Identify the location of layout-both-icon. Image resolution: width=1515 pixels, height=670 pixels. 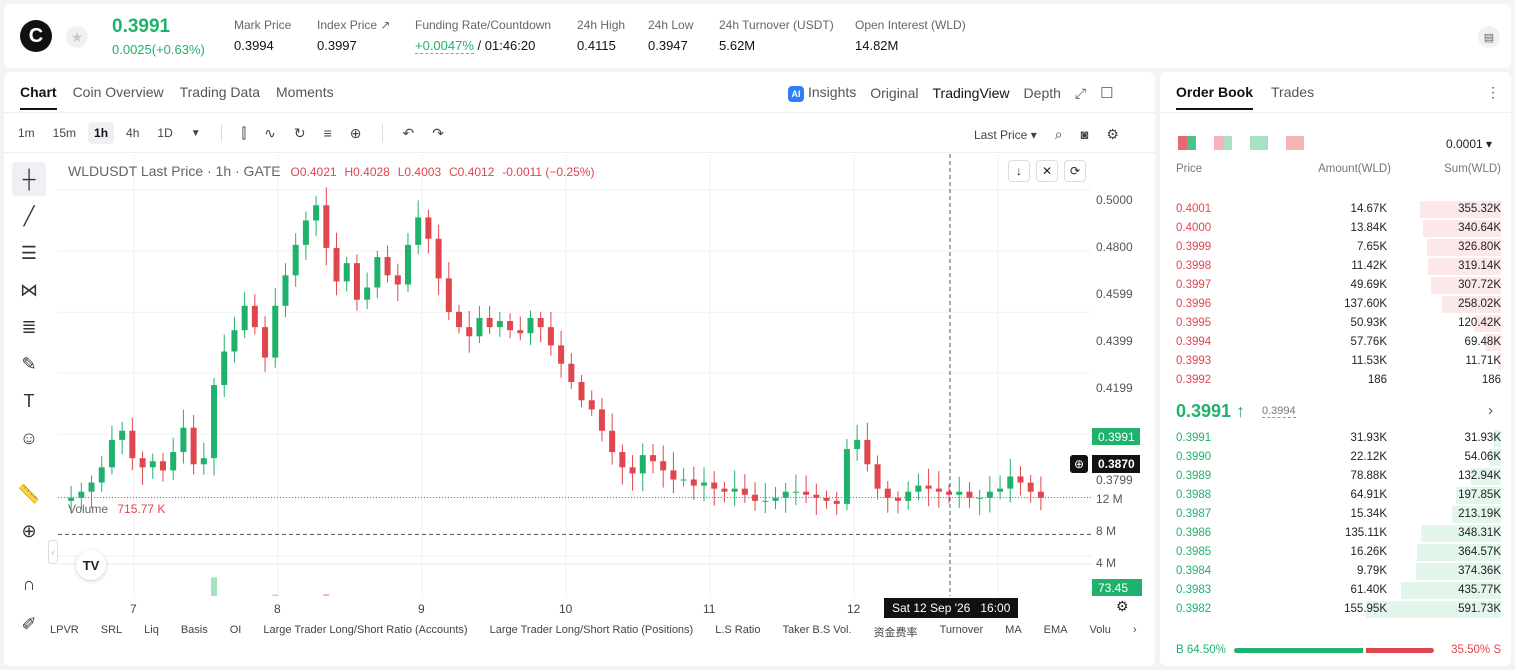
(1187, 143).